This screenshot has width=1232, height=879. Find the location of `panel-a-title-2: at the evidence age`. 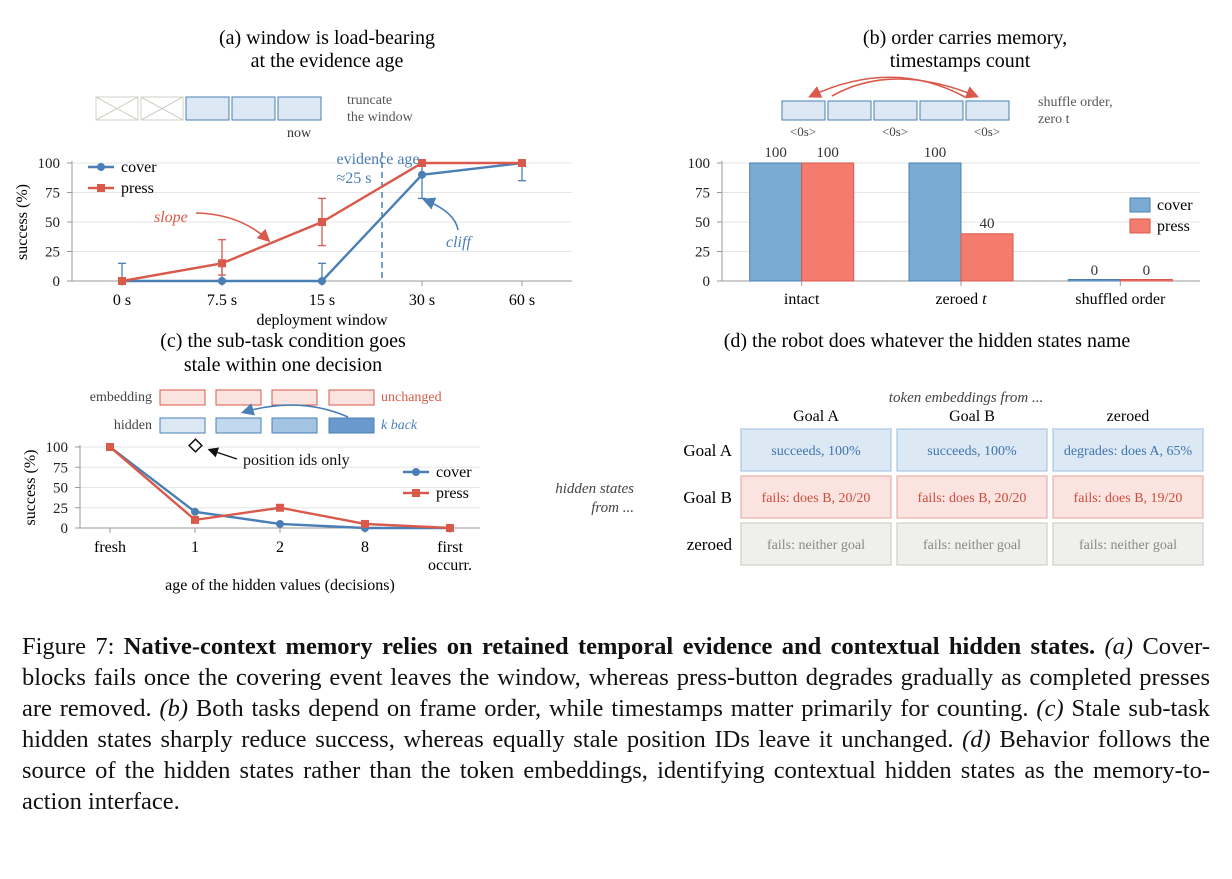

panel-a-title-2: at the evidence age is located at coordinates (327, 61).